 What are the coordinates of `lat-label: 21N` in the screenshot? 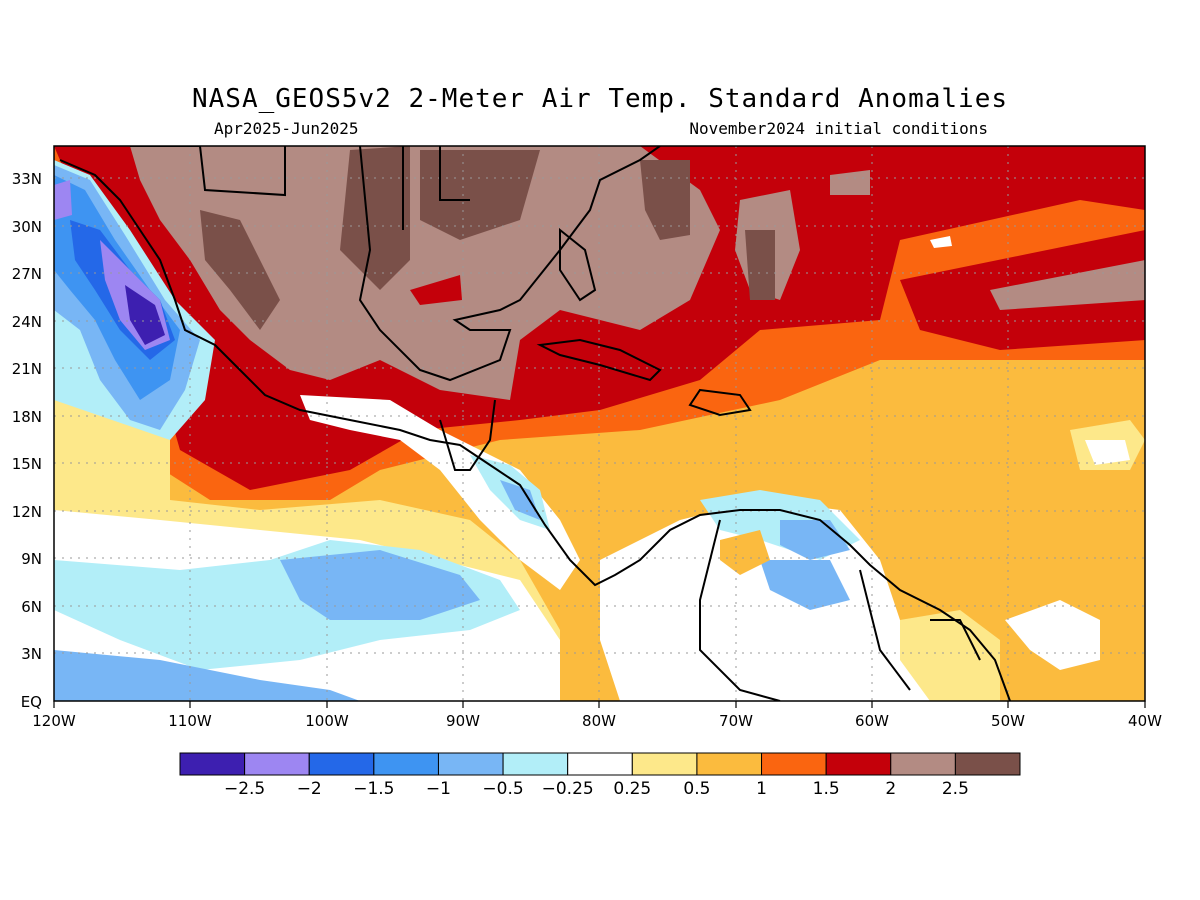 It's located at (27, 369).